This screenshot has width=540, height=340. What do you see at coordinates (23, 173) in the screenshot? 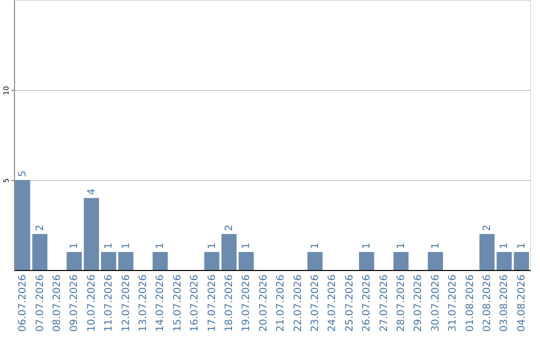
I see `data-label: 5` at bounding box center [23, 173].